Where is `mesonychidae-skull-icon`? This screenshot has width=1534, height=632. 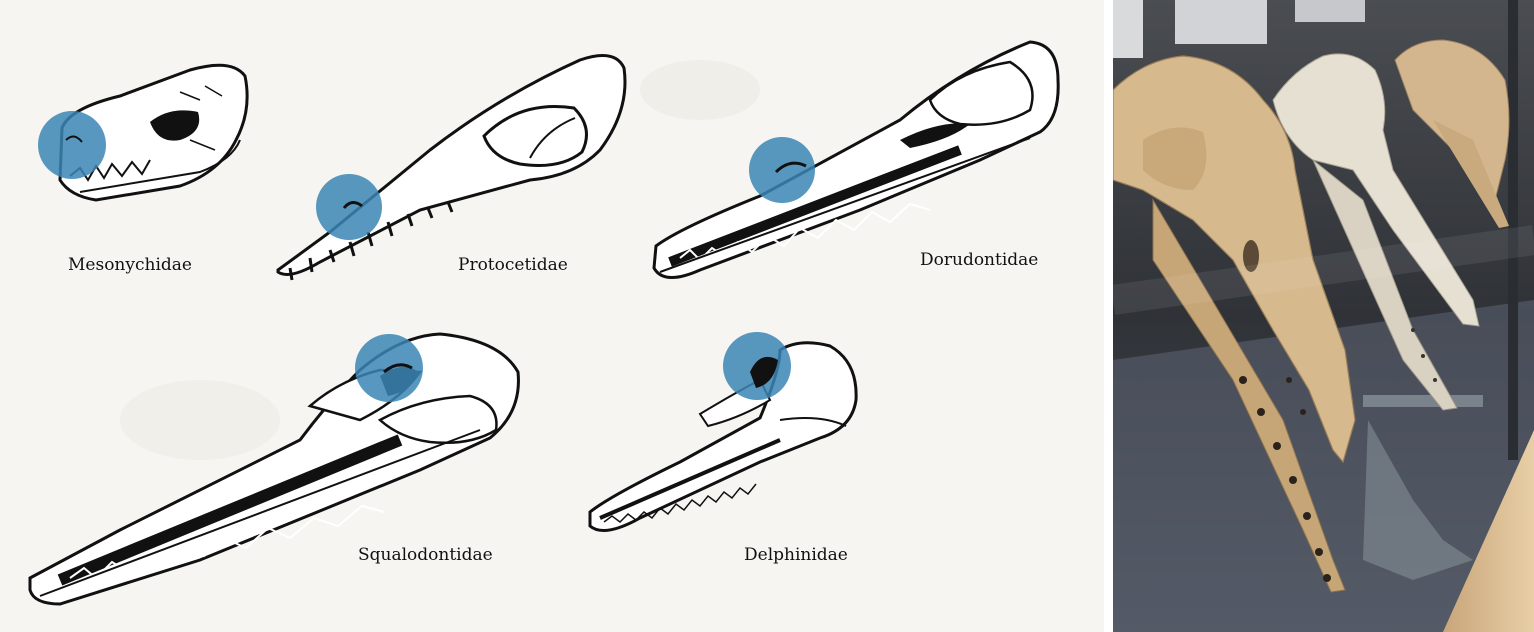 mesonychidae-skull-icon is located at coordinates (143, 132).